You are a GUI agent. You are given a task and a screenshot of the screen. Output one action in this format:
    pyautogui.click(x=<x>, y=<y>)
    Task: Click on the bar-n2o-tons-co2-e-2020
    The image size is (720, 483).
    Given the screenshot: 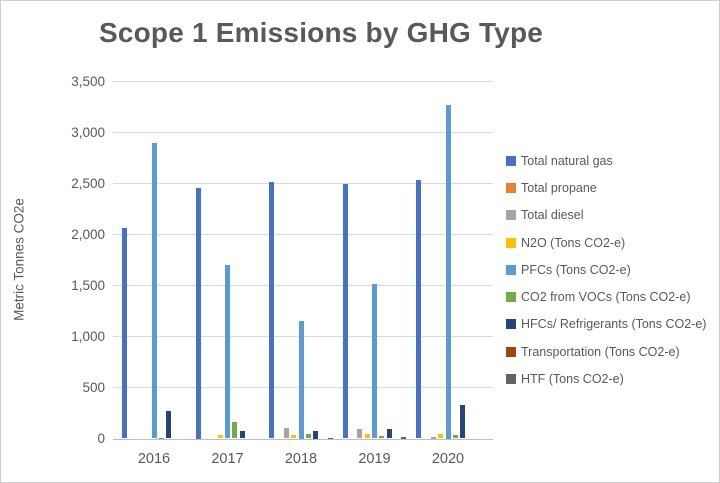 What is the action you would take?
    pyautogui.click(x=441, y=436)
    